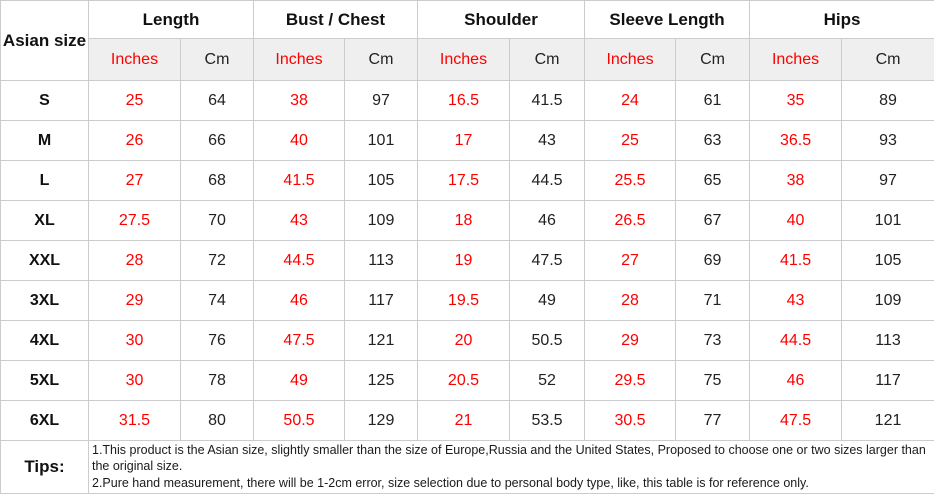 Image resolution: width=934 pixels, height=494 pixels. Describe the element at coordinates (547, 261) in the screenshot. I see `cm-value-cell: 47.5` at that location.